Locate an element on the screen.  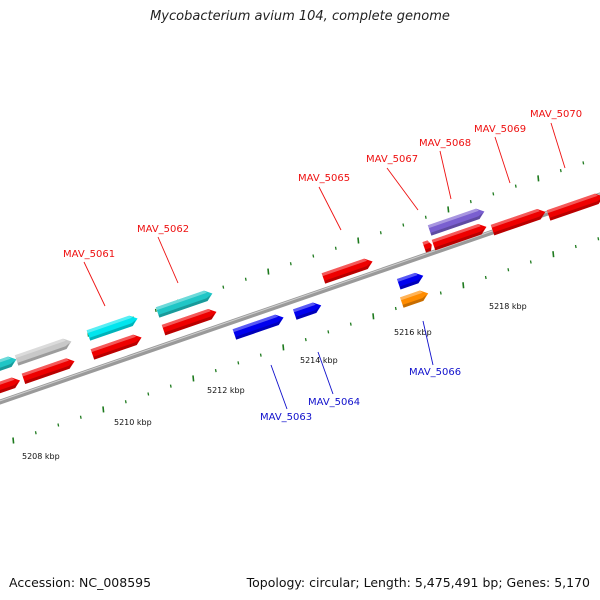
tick-label: 5208 kbp is located at coordinates (41, 456).